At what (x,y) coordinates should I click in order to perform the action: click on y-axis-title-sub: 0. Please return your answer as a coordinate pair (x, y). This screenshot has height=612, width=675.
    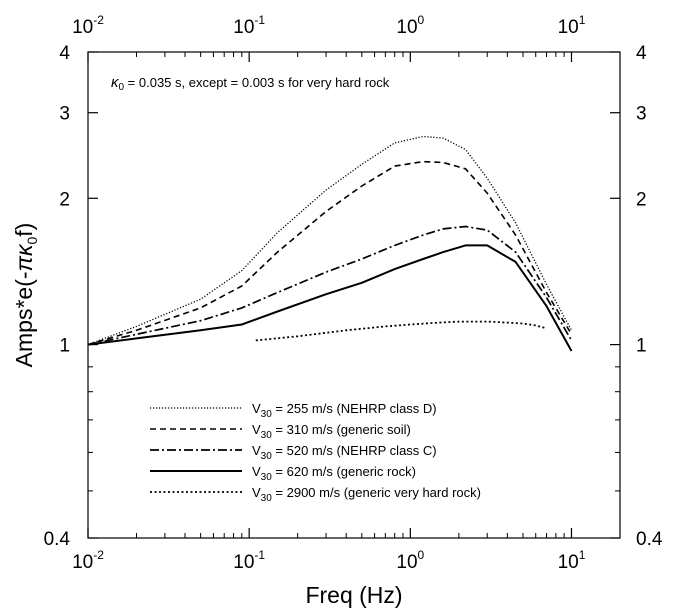
    Looking at the image, I should click on (32, 241).